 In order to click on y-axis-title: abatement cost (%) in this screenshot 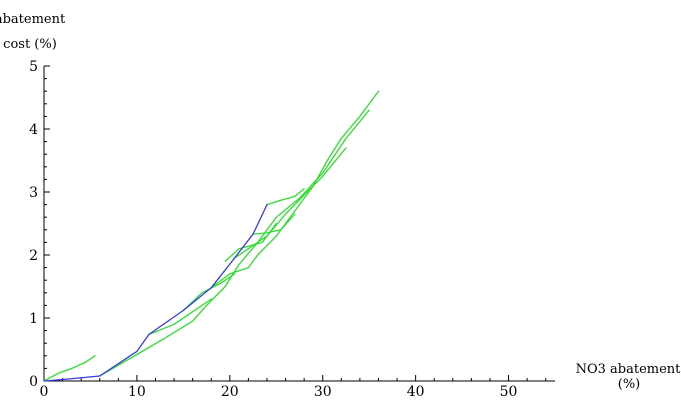, I will do `click(33, 32)`.